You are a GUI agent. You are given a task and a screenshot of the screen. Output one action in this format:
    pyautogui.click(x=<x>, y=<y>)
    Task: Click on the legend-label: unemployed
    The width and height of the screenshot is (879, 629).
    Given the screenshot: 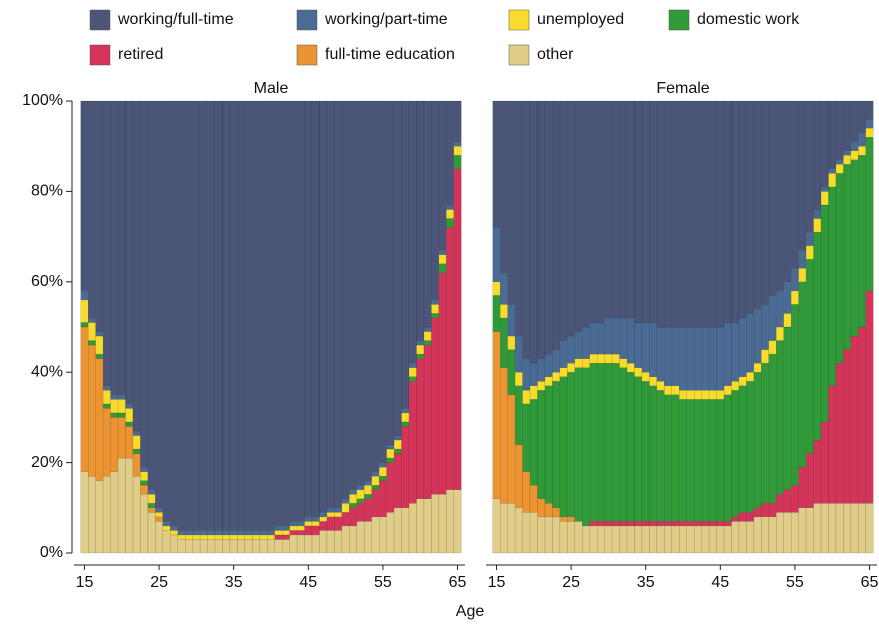 What is the action you would take?
    pyautogui.click(x=580, y=19)
    